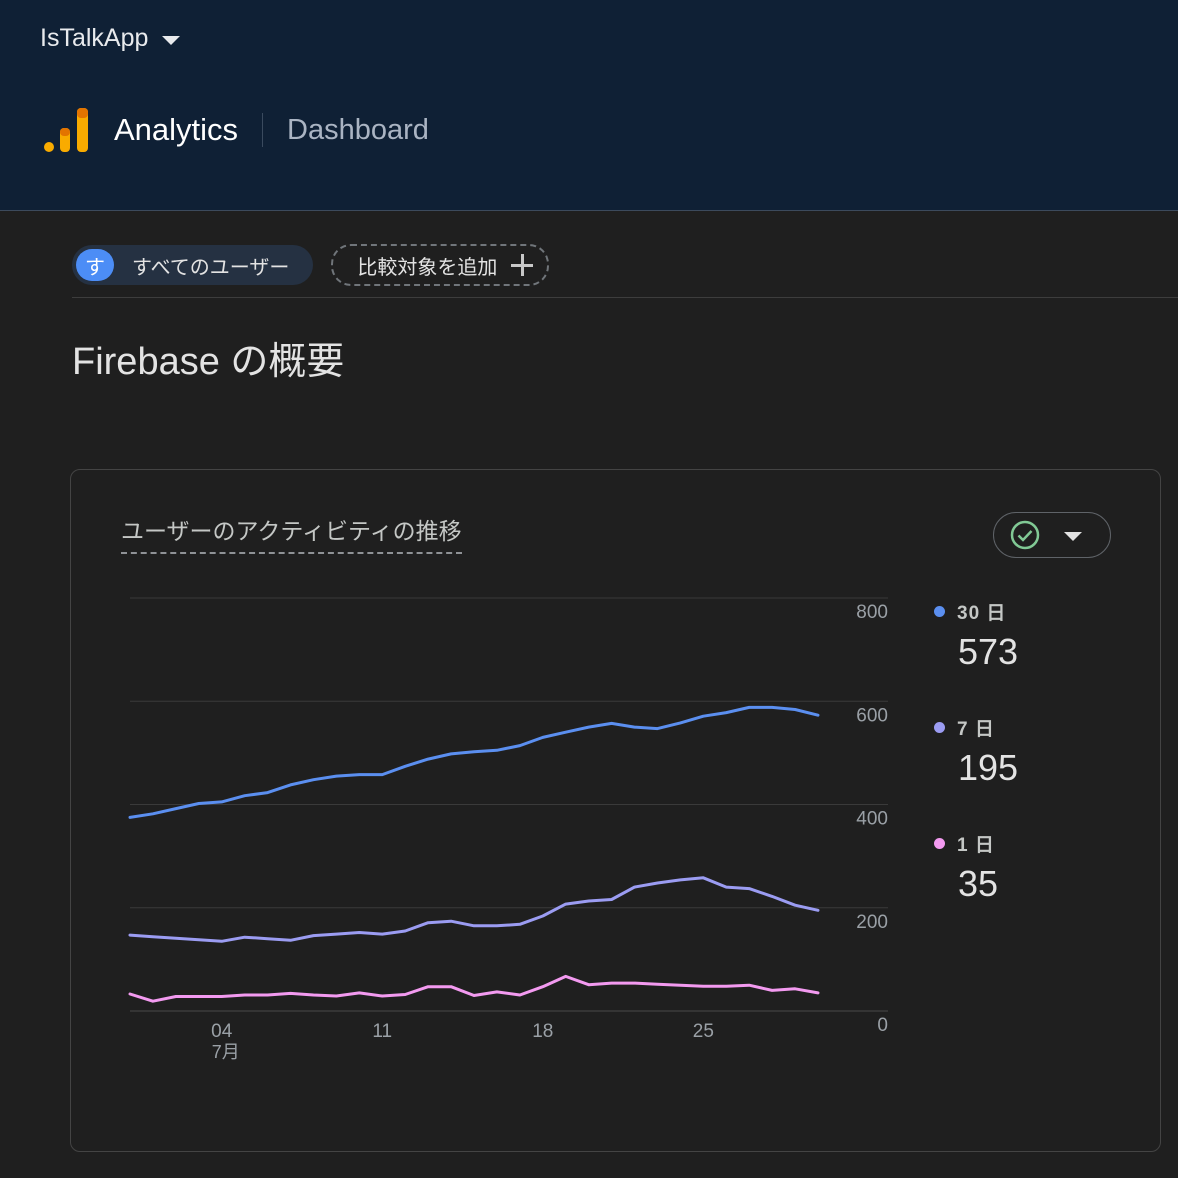 The image size is (1178, 1178). Describe the element at coordinates (703, 1031) in the screenshot. I see `x-tick-label: 25` at that location.